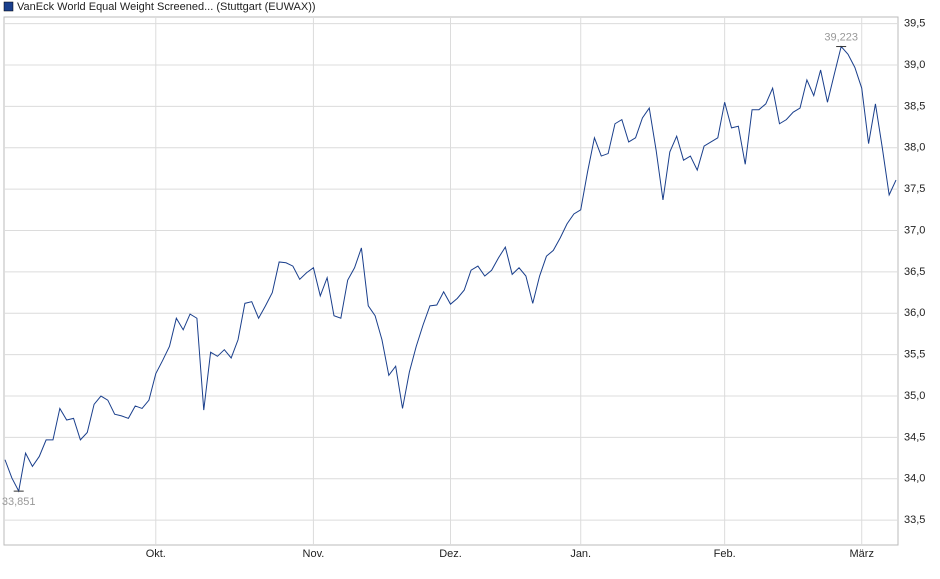 The image size is (940, 579). Describe the element at coordinates (914, 65) in the screenshot. I see `y-tick-label: 39,0` at that location.